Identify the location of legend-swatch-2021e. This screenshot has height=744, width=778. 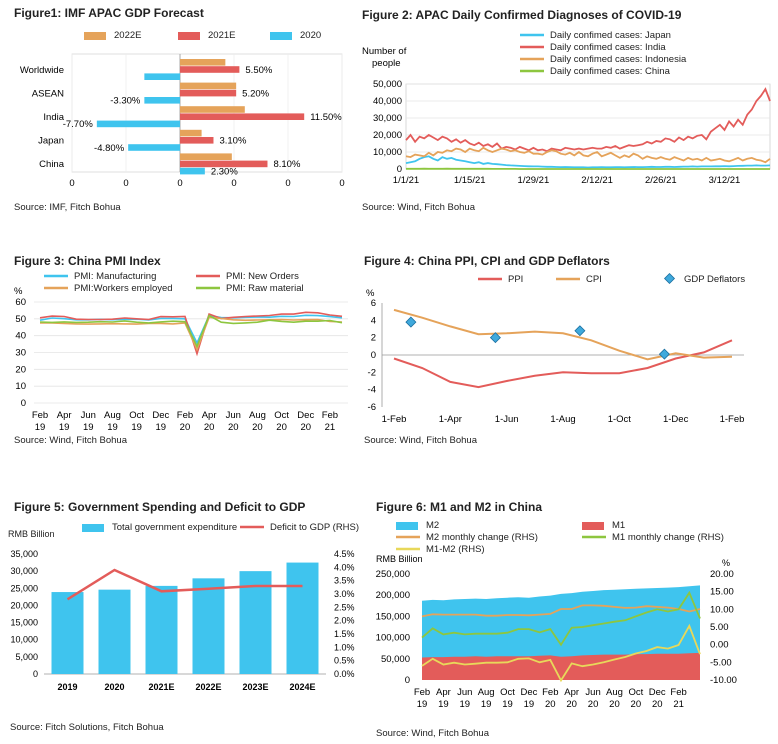
(189, 36).